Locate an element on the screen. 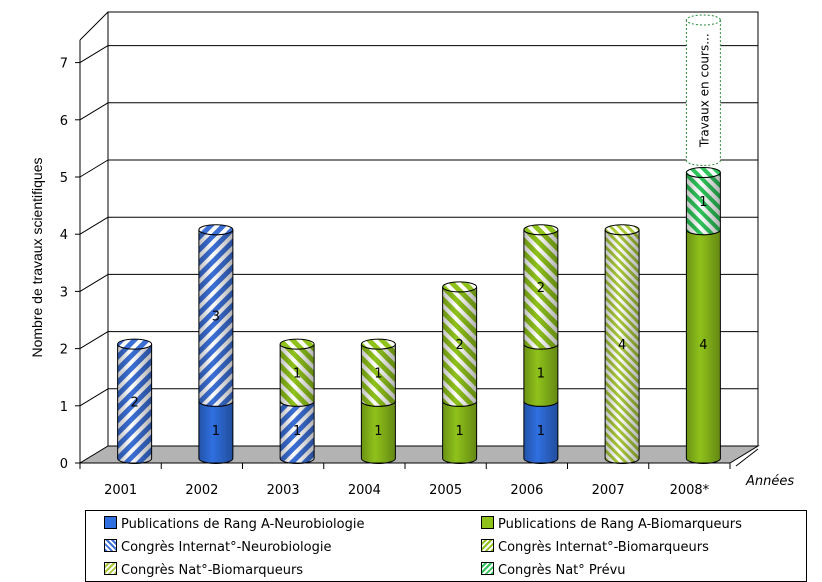 This screenshot has height=582, width=822. x-tick-label: 2002 is located at coordinates (201, 490).